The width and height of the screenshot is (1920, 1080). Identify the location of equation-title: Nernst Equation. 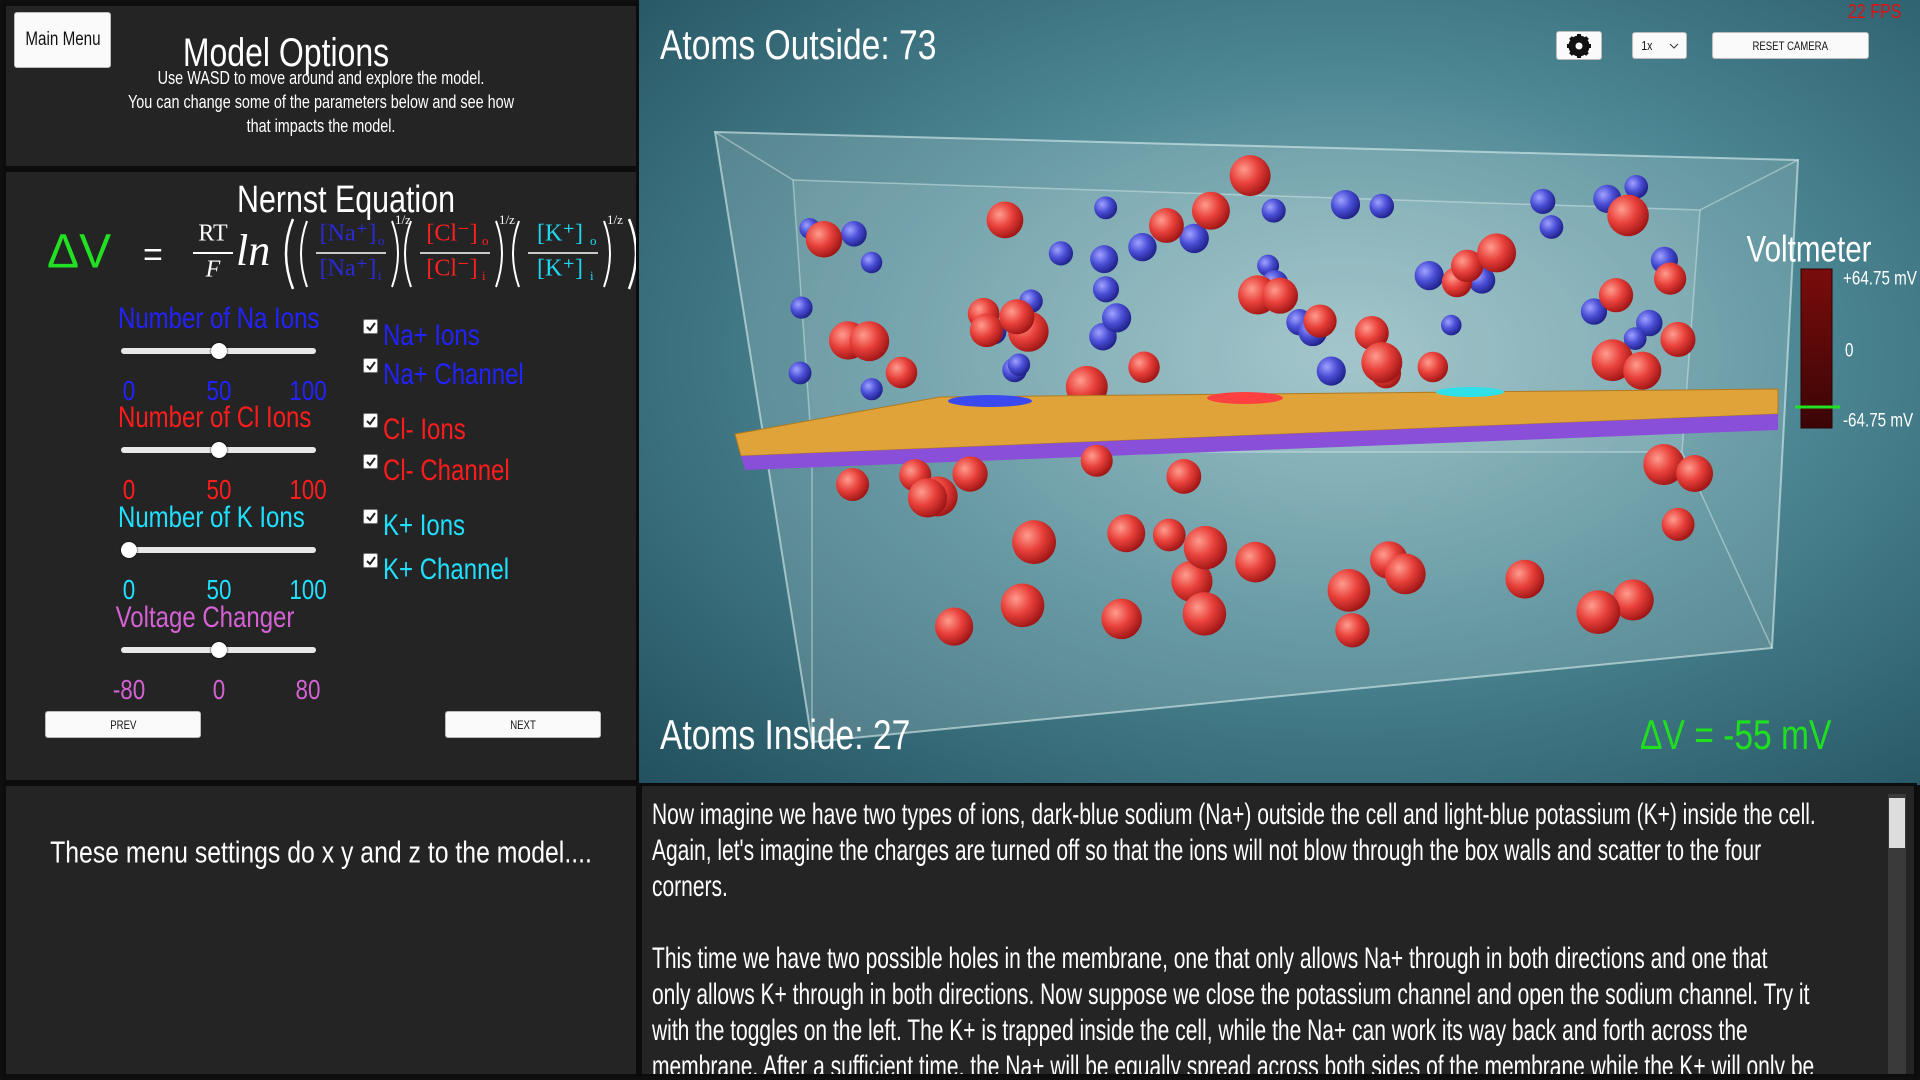
(346, 200).